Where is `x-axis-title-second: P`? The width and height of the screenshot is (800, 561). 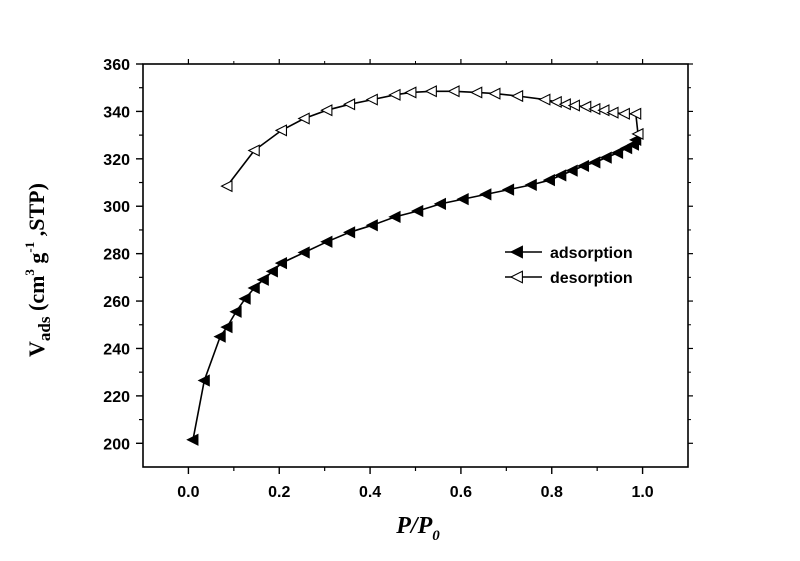 x-axis-title-second: P is located at coordinates (425, 526).